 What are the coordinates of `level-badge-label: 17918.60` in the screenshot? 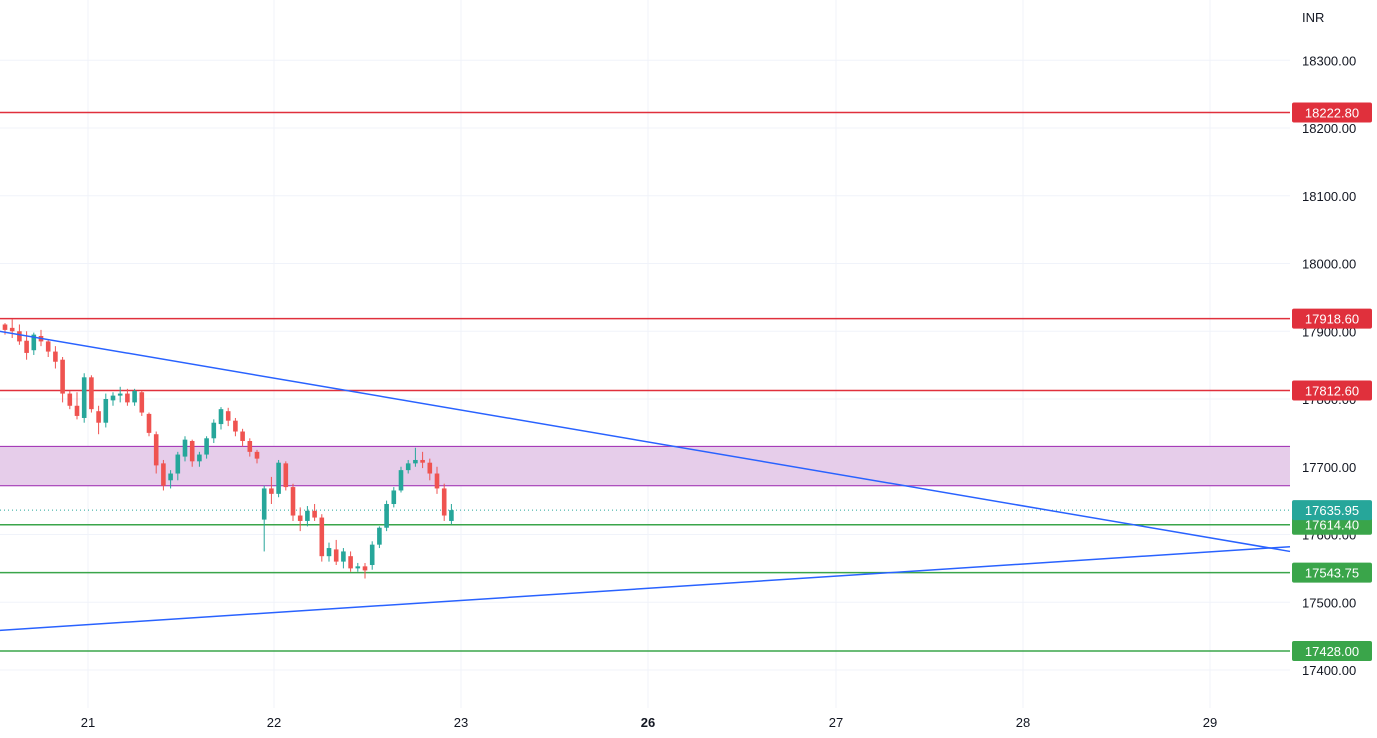 It's located at (1332, 319).